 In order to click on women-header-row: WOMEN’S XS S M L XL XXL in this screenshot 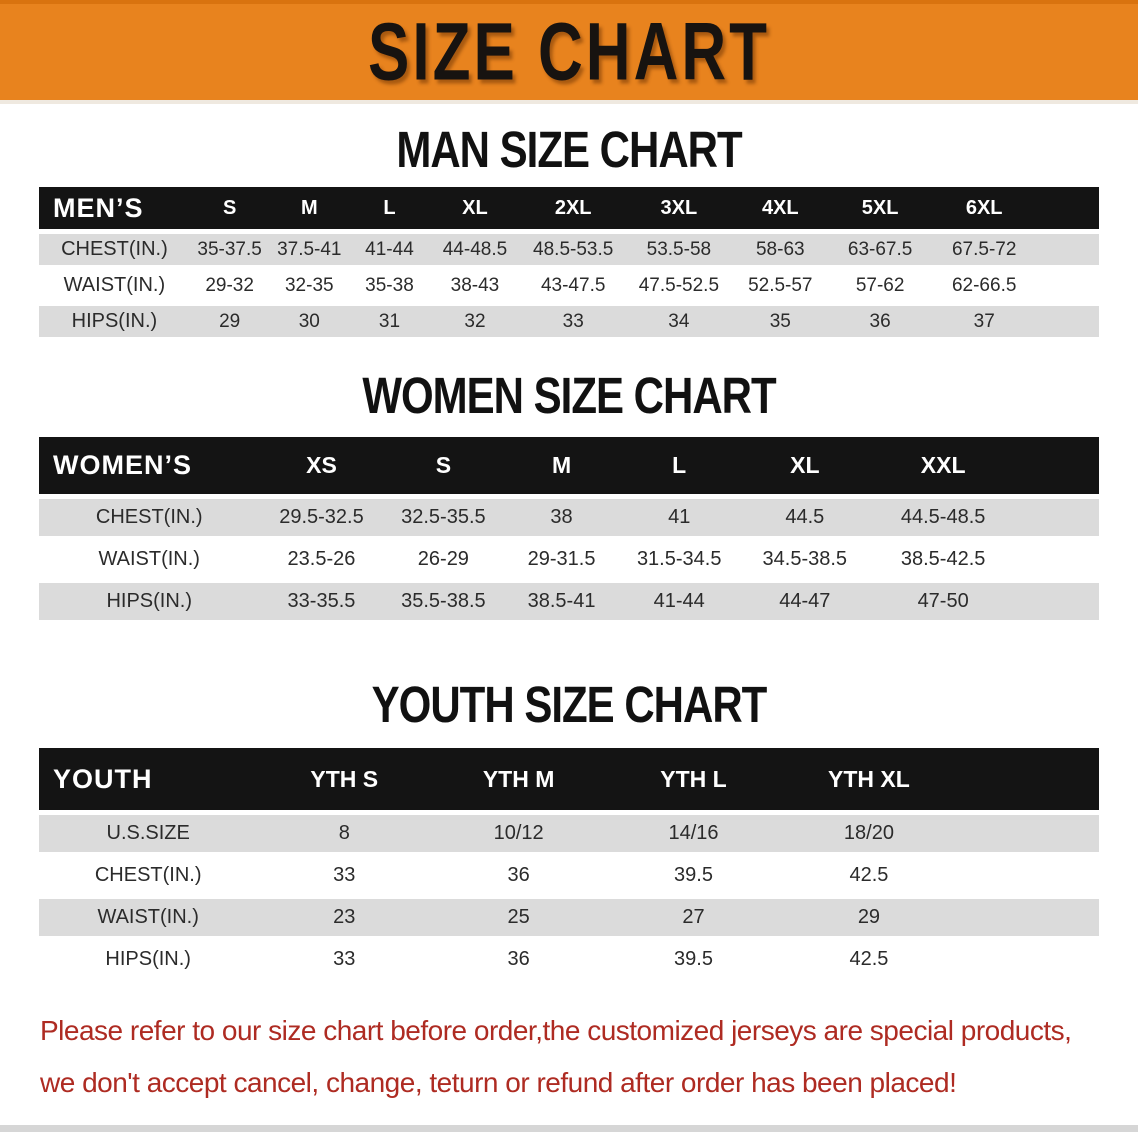, I will do `click(569, 465)`.